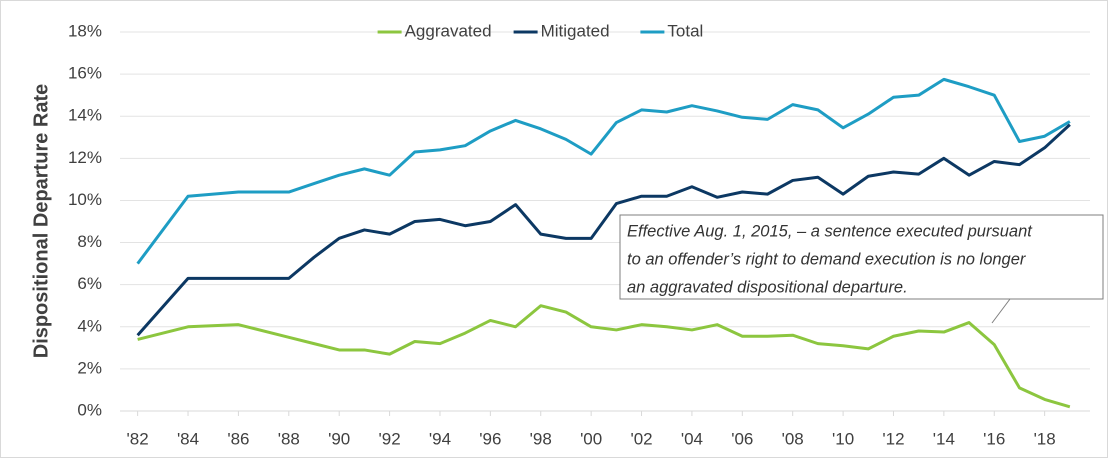  What do you see at coordinates (89, 409) in the screenshot?
I see `y-tick-label: 0%` at bounding box center [89, 409].